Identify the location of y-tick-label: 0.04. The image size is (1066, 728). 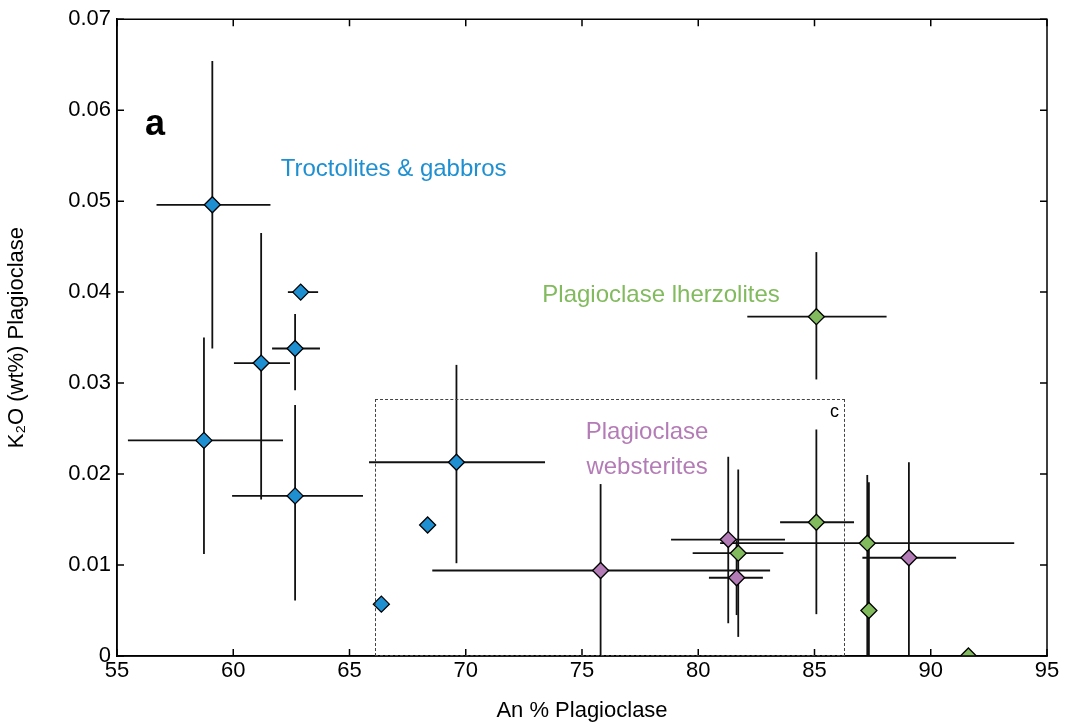
(89, 291).